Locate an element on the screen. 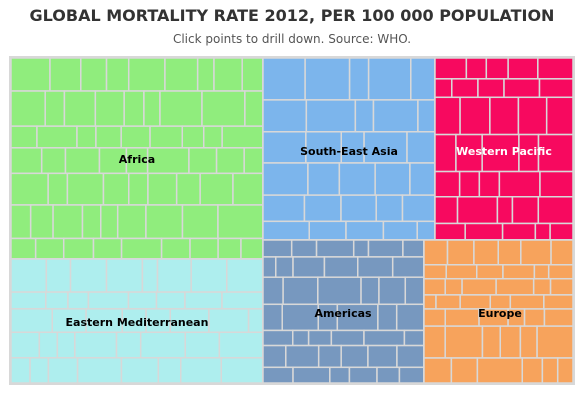 This screenshot has width=584, height=400. region-south-east-asia: South-East Asia is located at coordinates (349, 149).